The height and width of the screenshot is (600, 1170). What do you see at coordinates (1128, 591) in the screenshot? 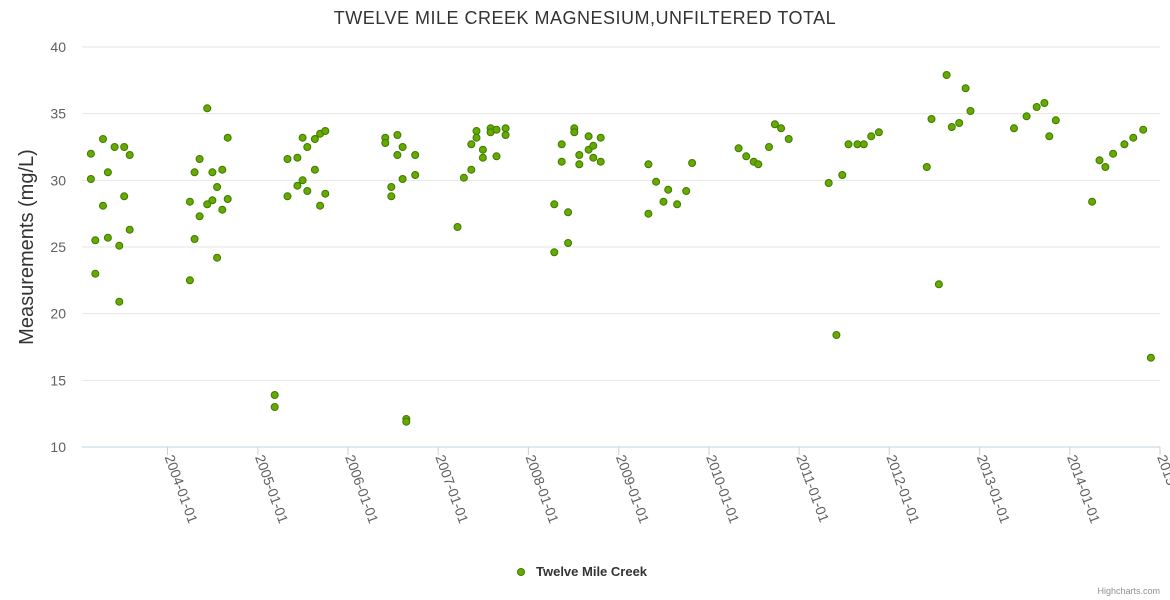
I see `credits-link: Highcharts.com` at bounding box center [1128, 591].